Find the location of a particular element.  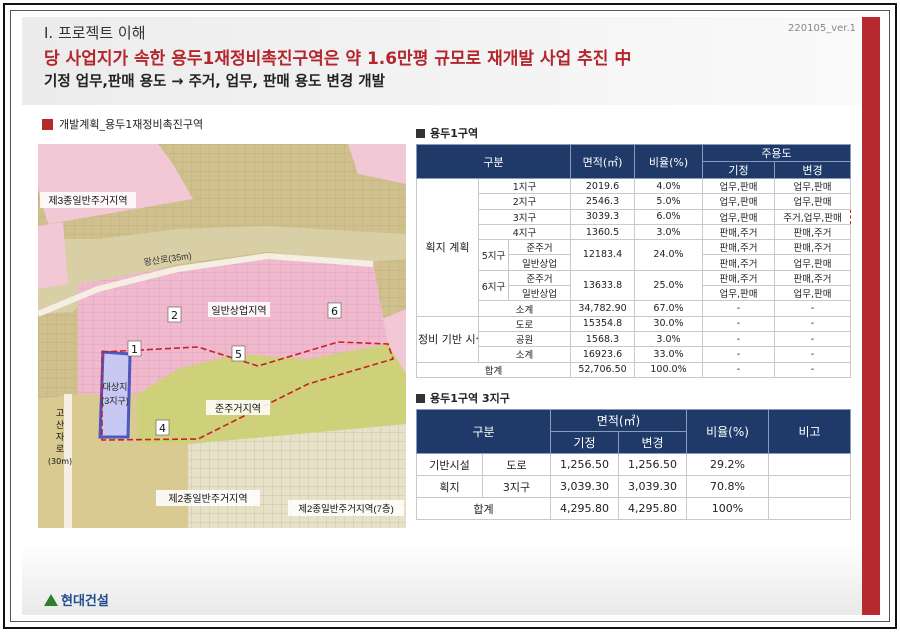

company-name: 현대건설 is located at coordinates (85, 601).